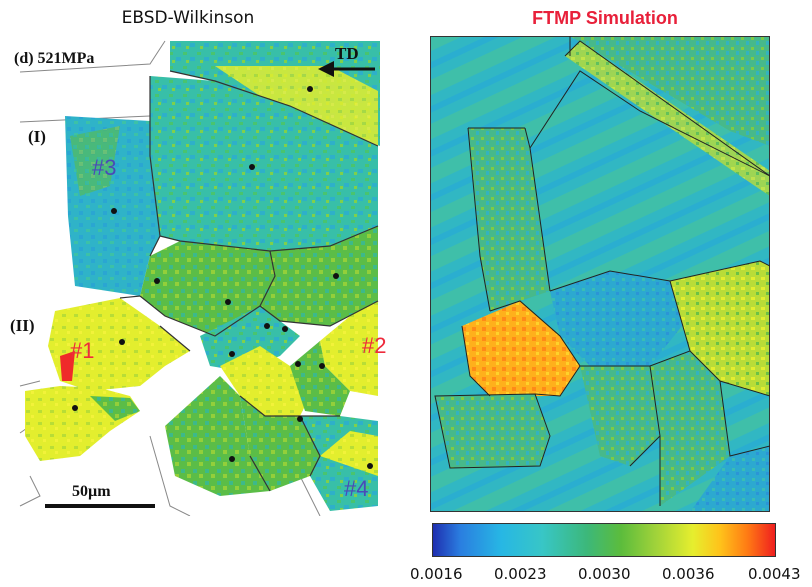 This screenshot has width=812, height=587. Describe the element at coordinates (347, 53) in the screenshot. I see `direction-label: TD` at that location.